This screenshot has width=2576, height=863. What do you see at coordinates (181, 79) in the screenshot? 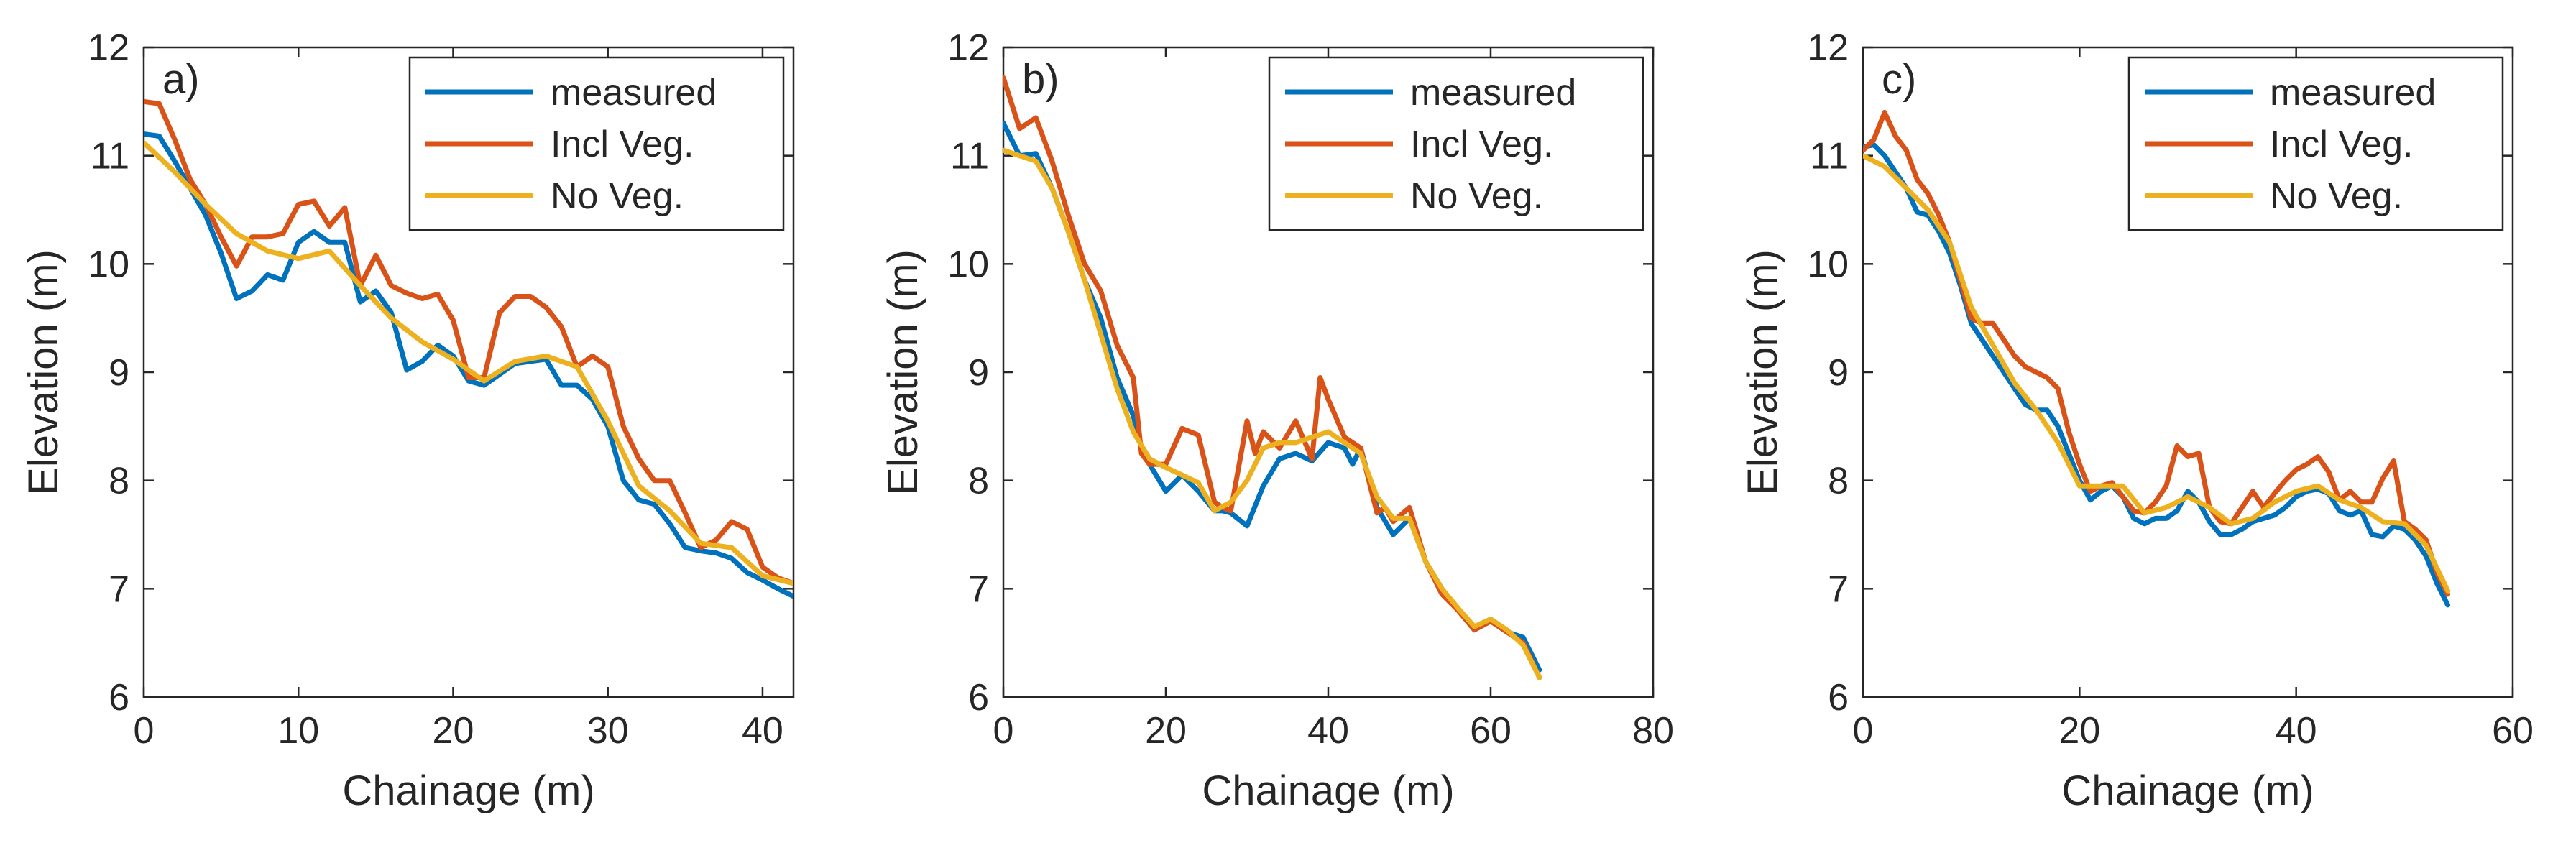
I see `panel-label: a)` at bounding box center [181, 79].